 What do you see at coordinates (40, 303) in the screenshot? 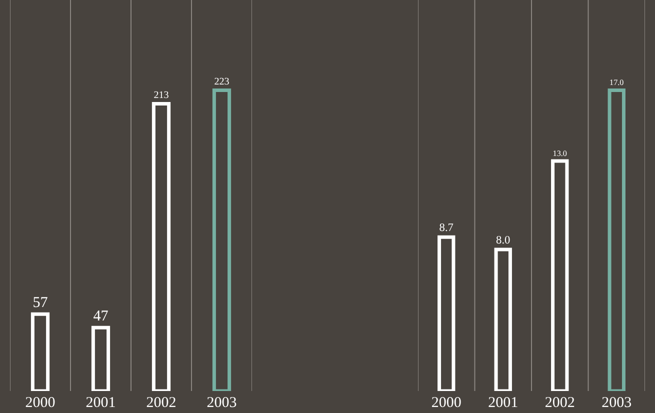
I see `data-label: 57` at bounding box center [40, 303].